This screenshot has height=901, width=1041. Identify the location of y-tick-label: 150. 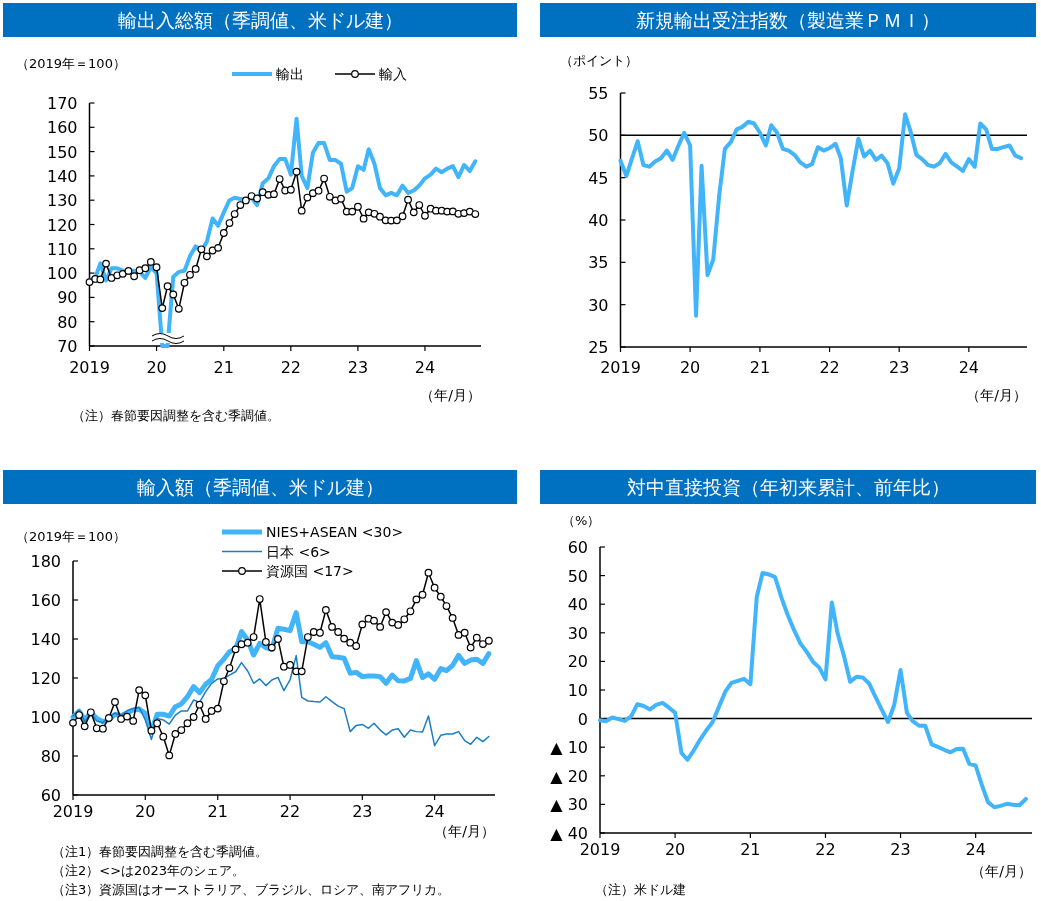
(62, 152).